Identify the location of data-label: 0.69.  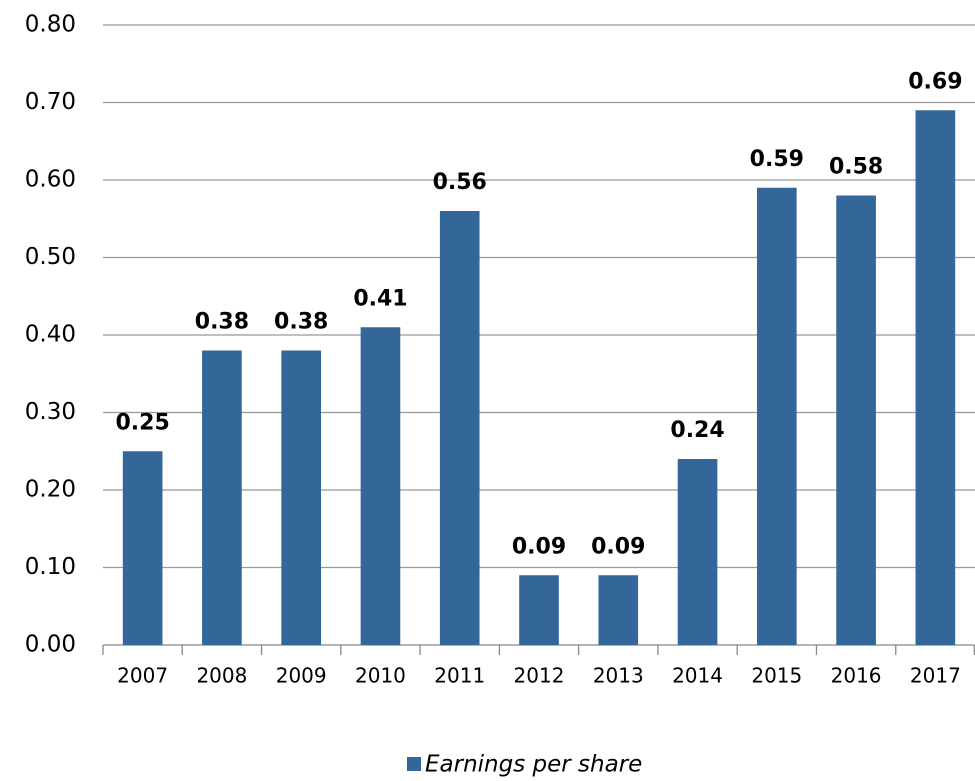
(935, 81).